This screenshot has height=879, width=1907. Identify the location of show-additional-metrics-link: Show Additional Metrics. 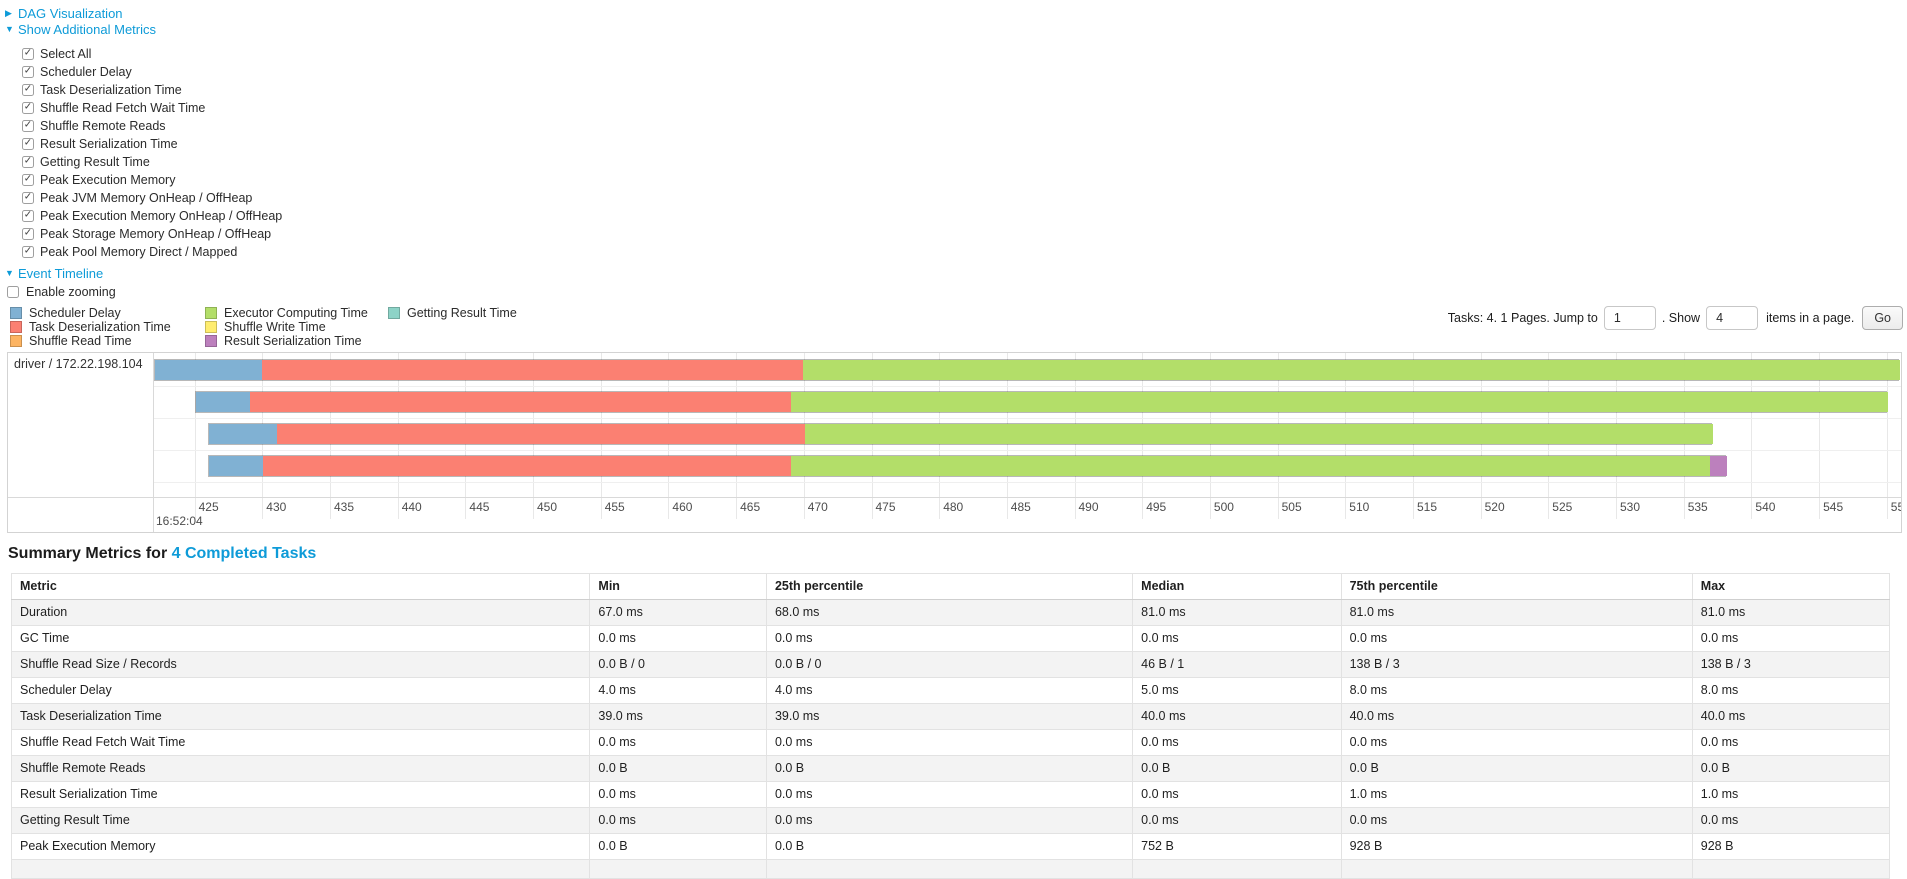
(87, 29).